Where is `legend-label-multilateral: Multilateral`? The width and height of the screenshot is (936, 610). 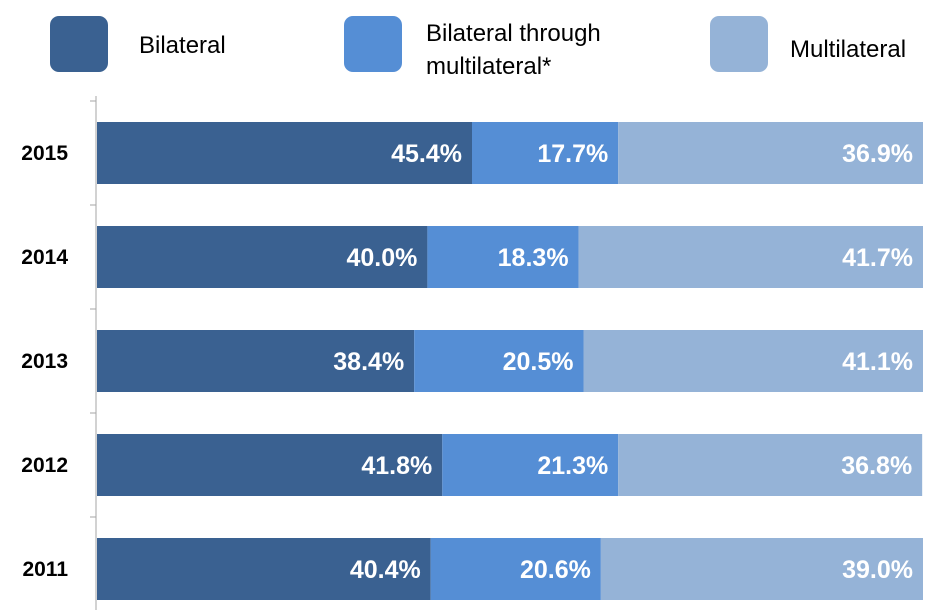
legend-label-multilateral: Multilateral is located at coordinates (848, 49).